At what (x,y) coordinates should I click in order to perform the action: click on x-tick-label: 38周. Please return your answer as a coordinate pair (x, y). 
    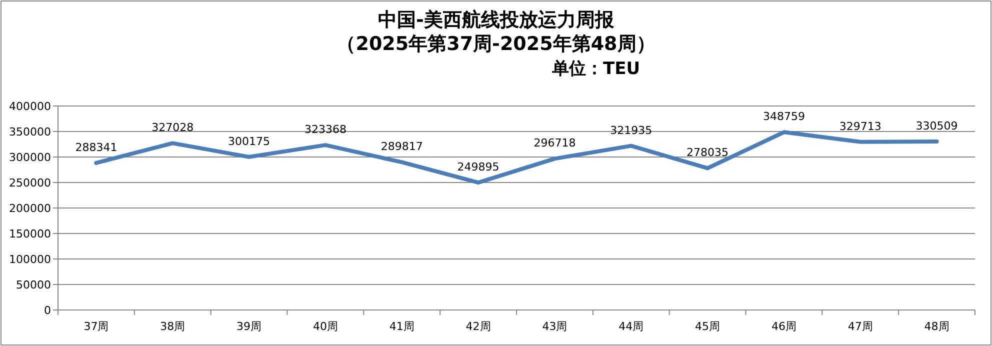
    Looking at the image, I should click on (173, 326).